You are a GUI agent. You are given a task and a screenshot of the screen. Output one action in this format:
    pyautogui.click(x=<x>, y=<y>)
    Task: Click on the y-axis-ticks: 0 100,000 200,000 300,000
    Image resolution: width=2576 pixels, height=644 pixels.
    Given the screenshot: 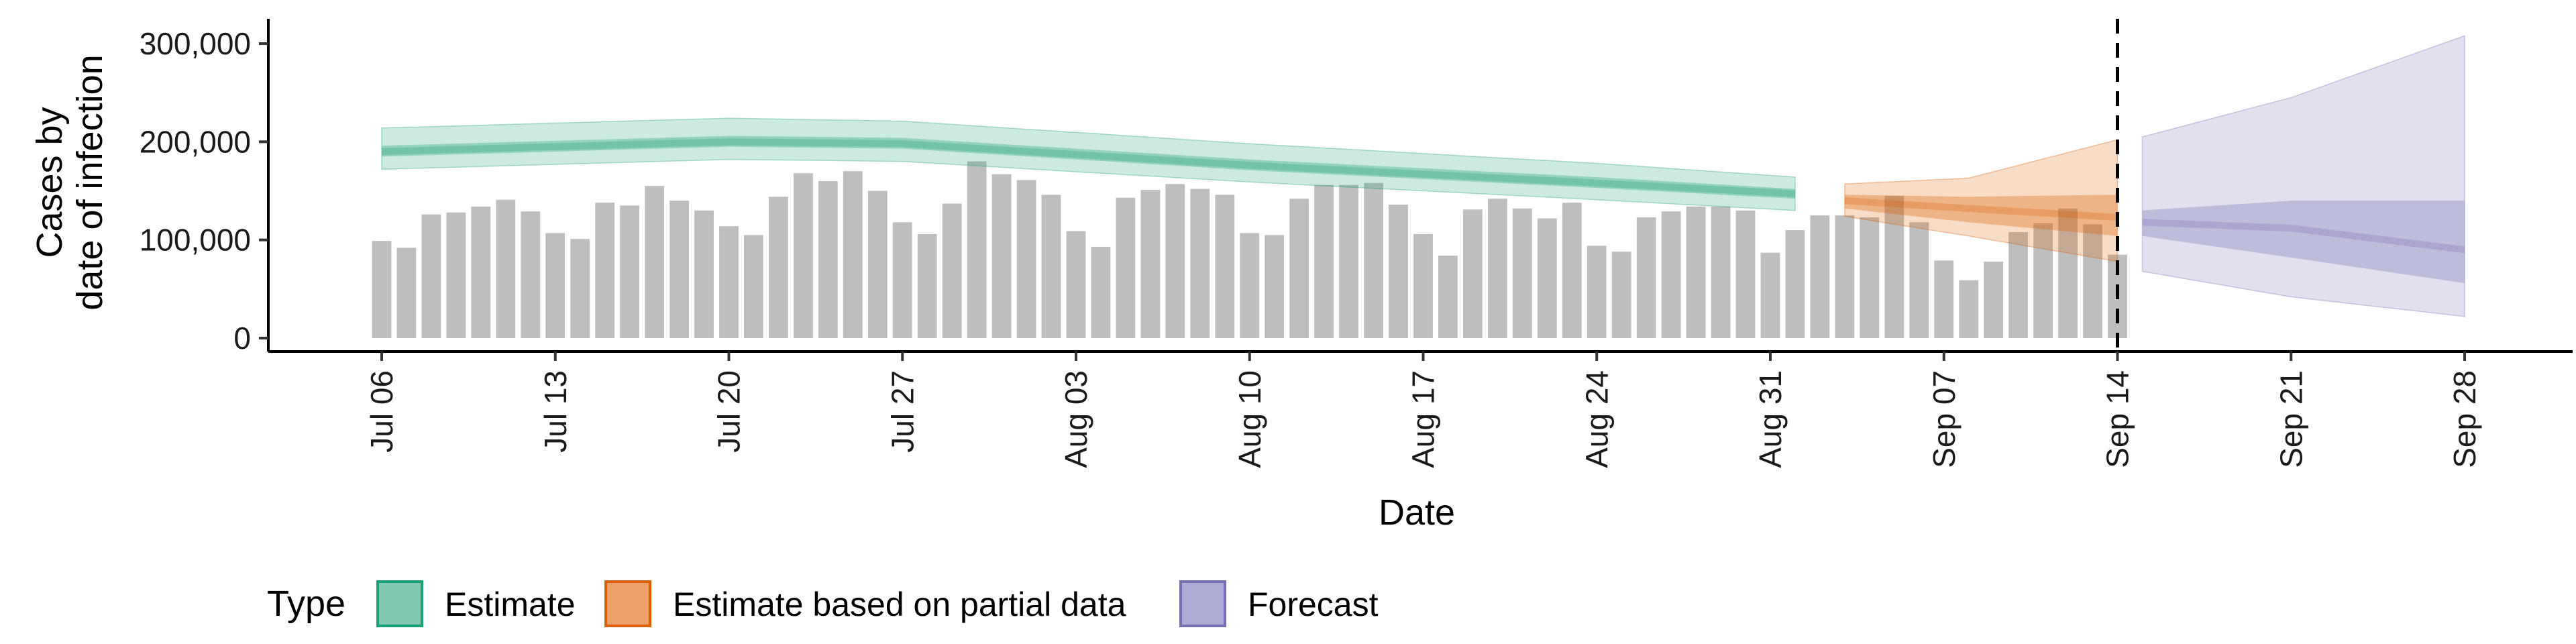 What is the action you would take?
    pyautogui.click(x=204, y=191)
    